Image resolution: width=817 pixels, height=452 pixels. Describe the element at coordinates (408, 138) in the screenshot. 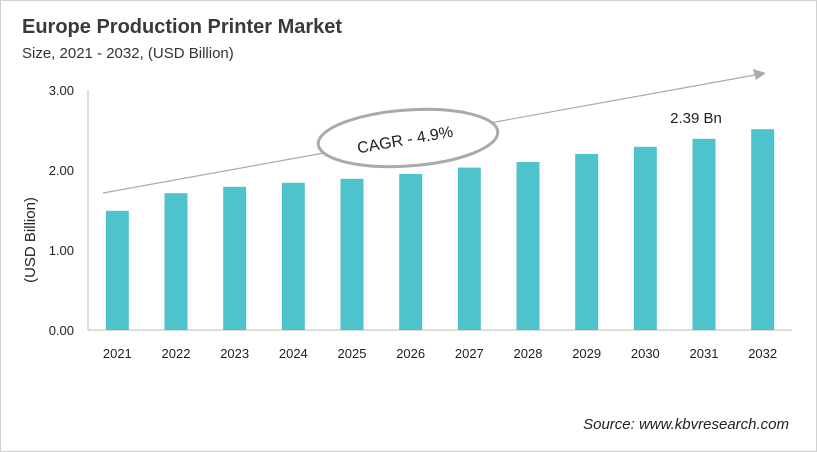

I see `cagr-ellipse` at that location.